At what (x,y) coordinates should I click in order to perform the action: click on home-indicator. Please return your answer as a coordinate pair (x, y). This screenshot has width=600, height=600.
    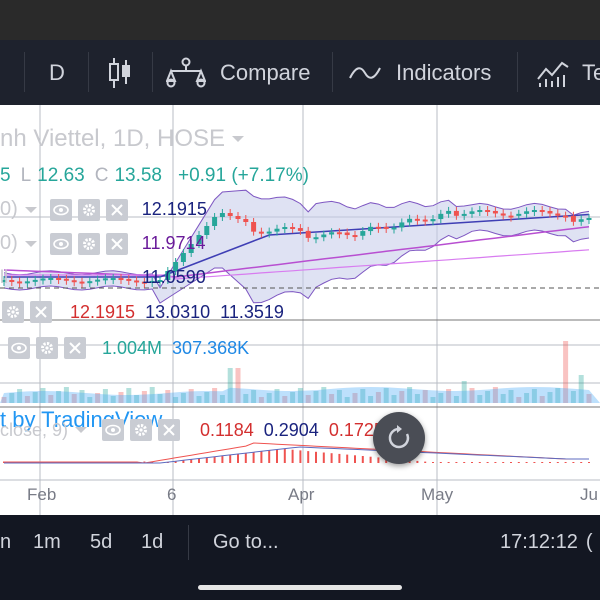
    Looking at the image, I should click on (300, 587).